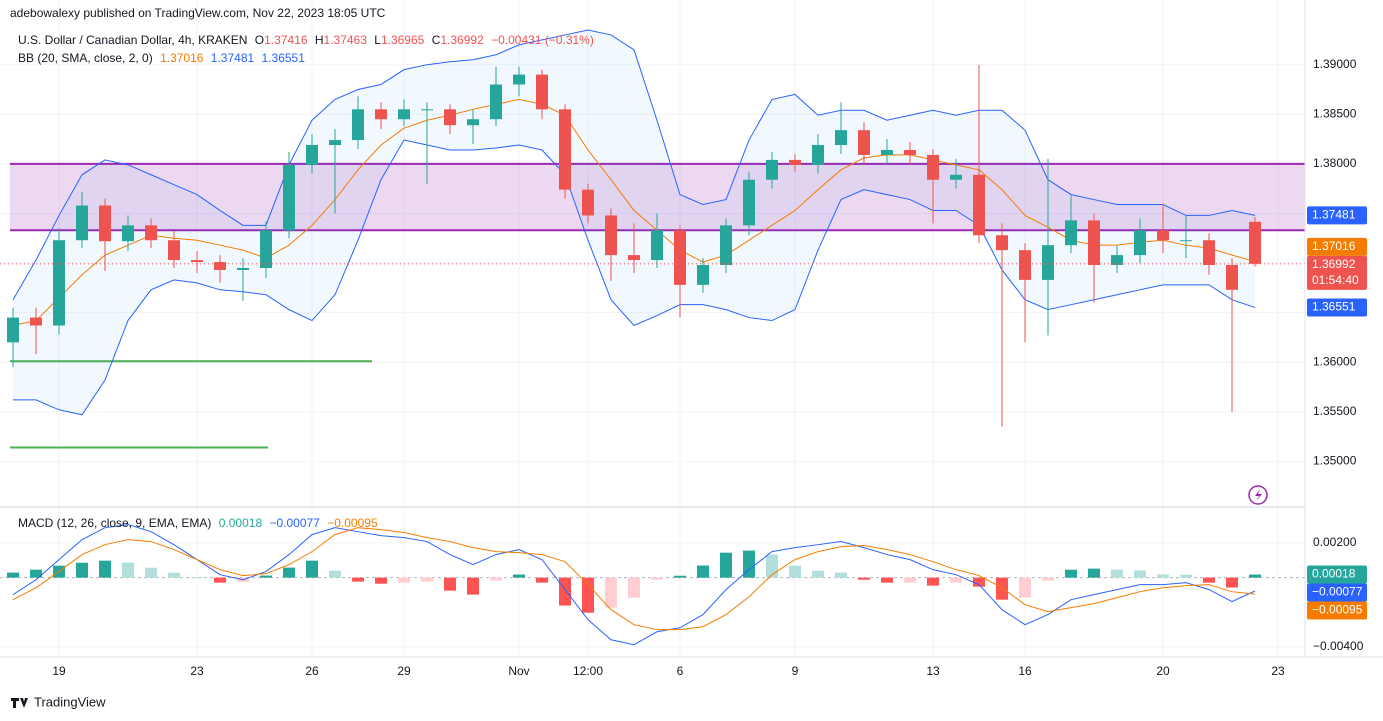 The height and width of the screenshot is (721, 1383). Describe the element at coordinates (1337, 592) in the screenshot. I see `macd-badge-text: −0.00077` at that location.